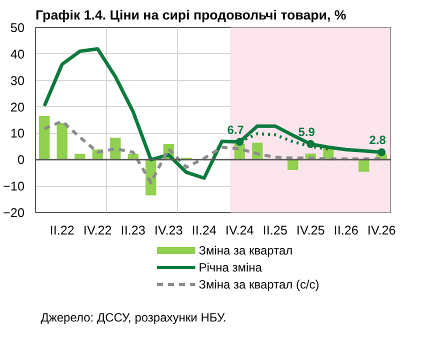 The height and width of the screenshot is (342, 432). What do you see at coordinates (17, 133) in the screenshot?
I see `y-tick-label: 10` at bounding box center [17, 133].